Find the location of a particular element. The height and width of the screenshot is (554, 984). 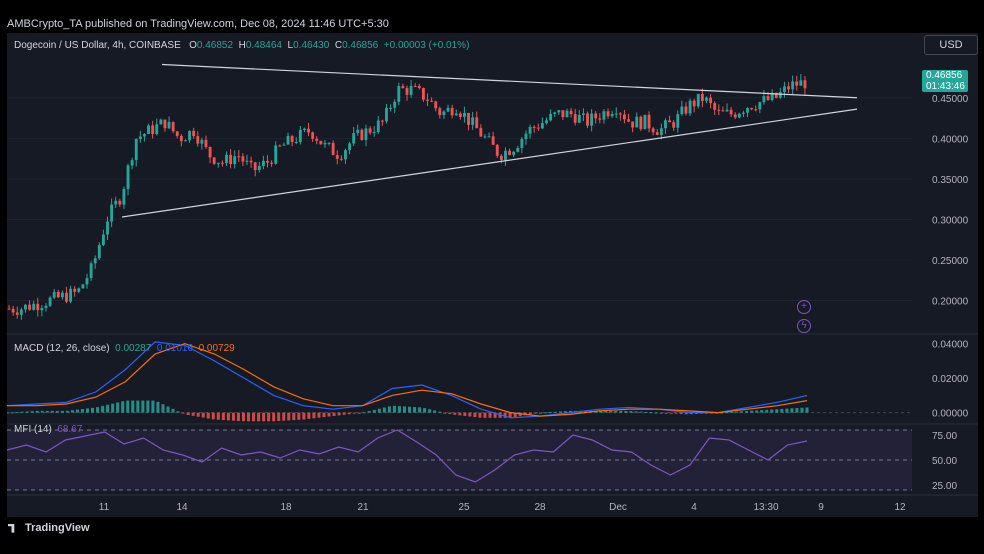

lightning-circle-icon: ϟ is located at coordinates (804, 326).